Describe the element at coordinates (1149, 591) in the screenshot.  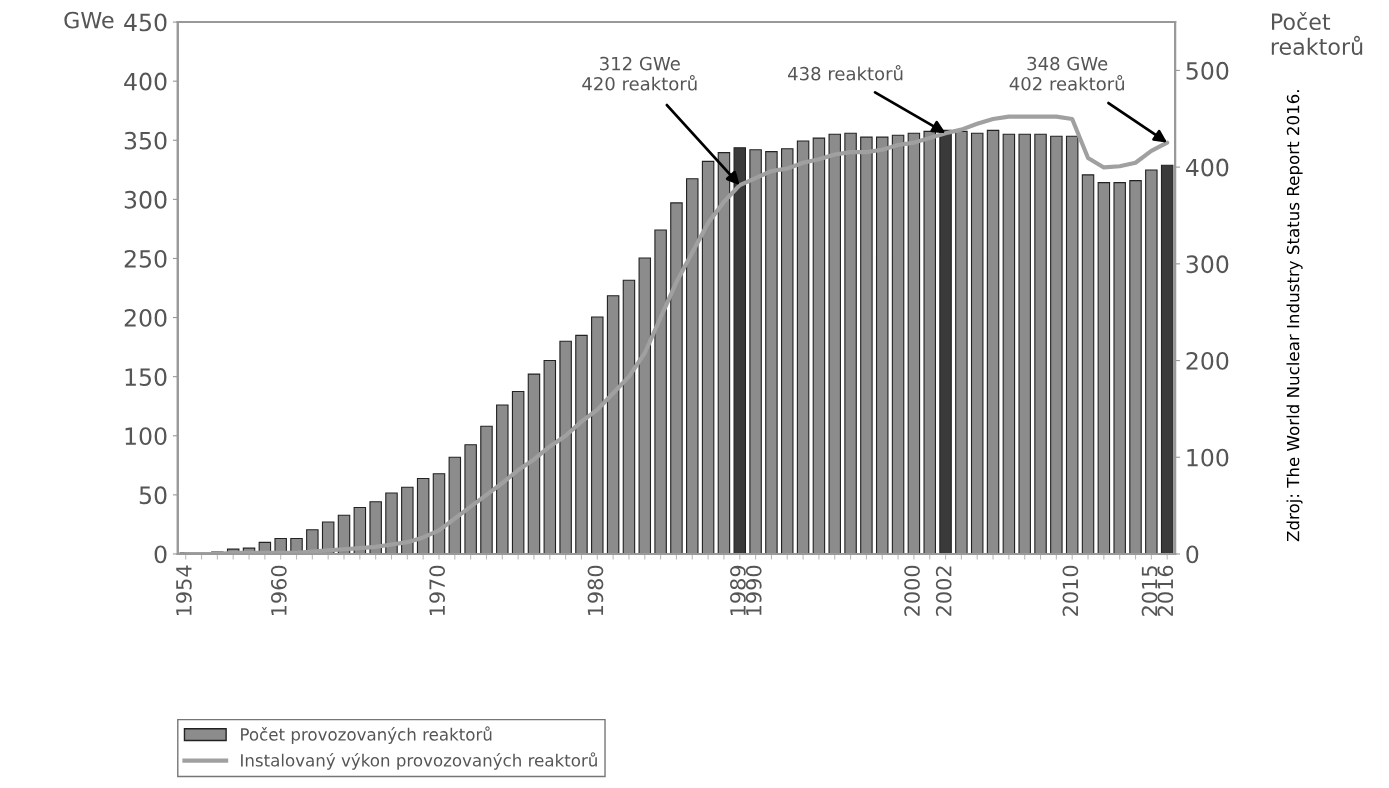
I see `x-tick-label: 2015` at that location.